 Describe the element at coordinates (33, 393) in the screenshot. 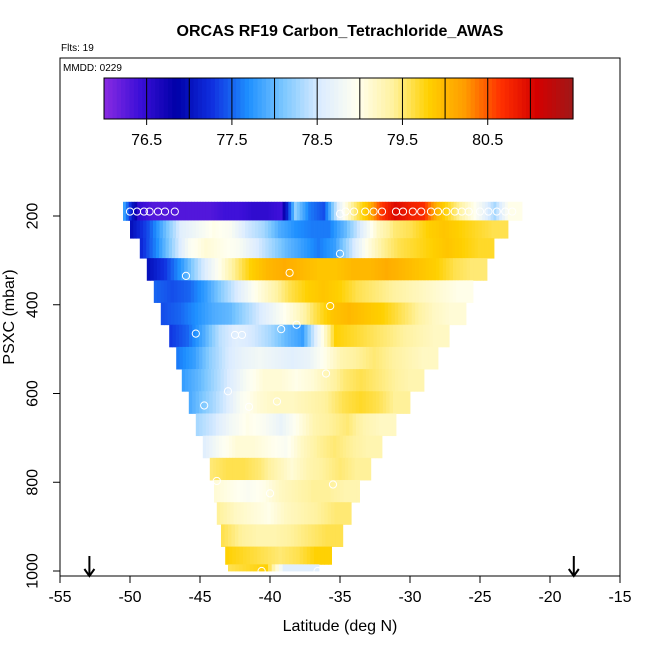

I see `y-tick-label: 600` at that location.